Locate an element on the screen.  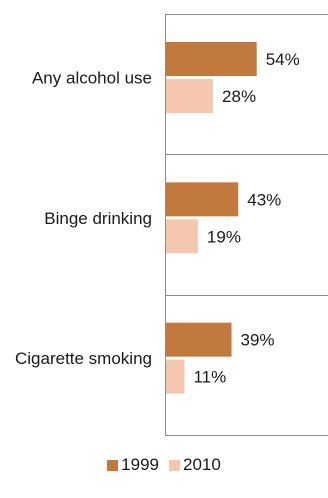
legend-label-1999: 1999 is located at coordinates (140, 464).